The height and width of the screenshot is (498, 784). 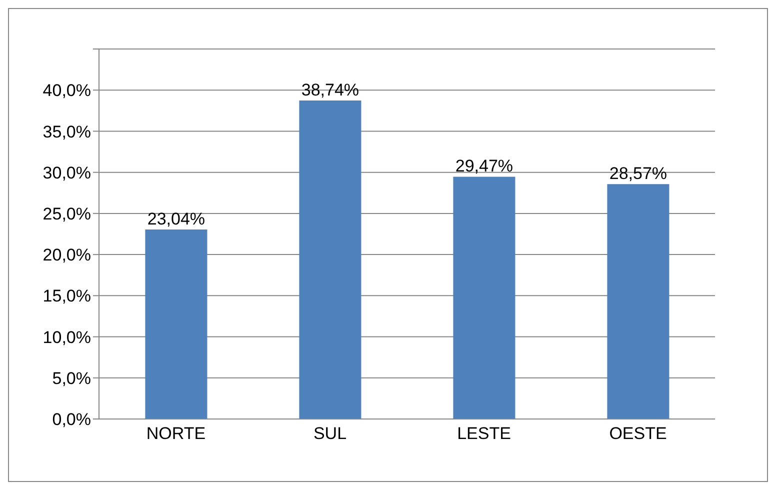 What do you see at coordinates (66, 255) in the screenshot?
I see `y-tick-label: 20,0%` at bounding box center [66, 255].